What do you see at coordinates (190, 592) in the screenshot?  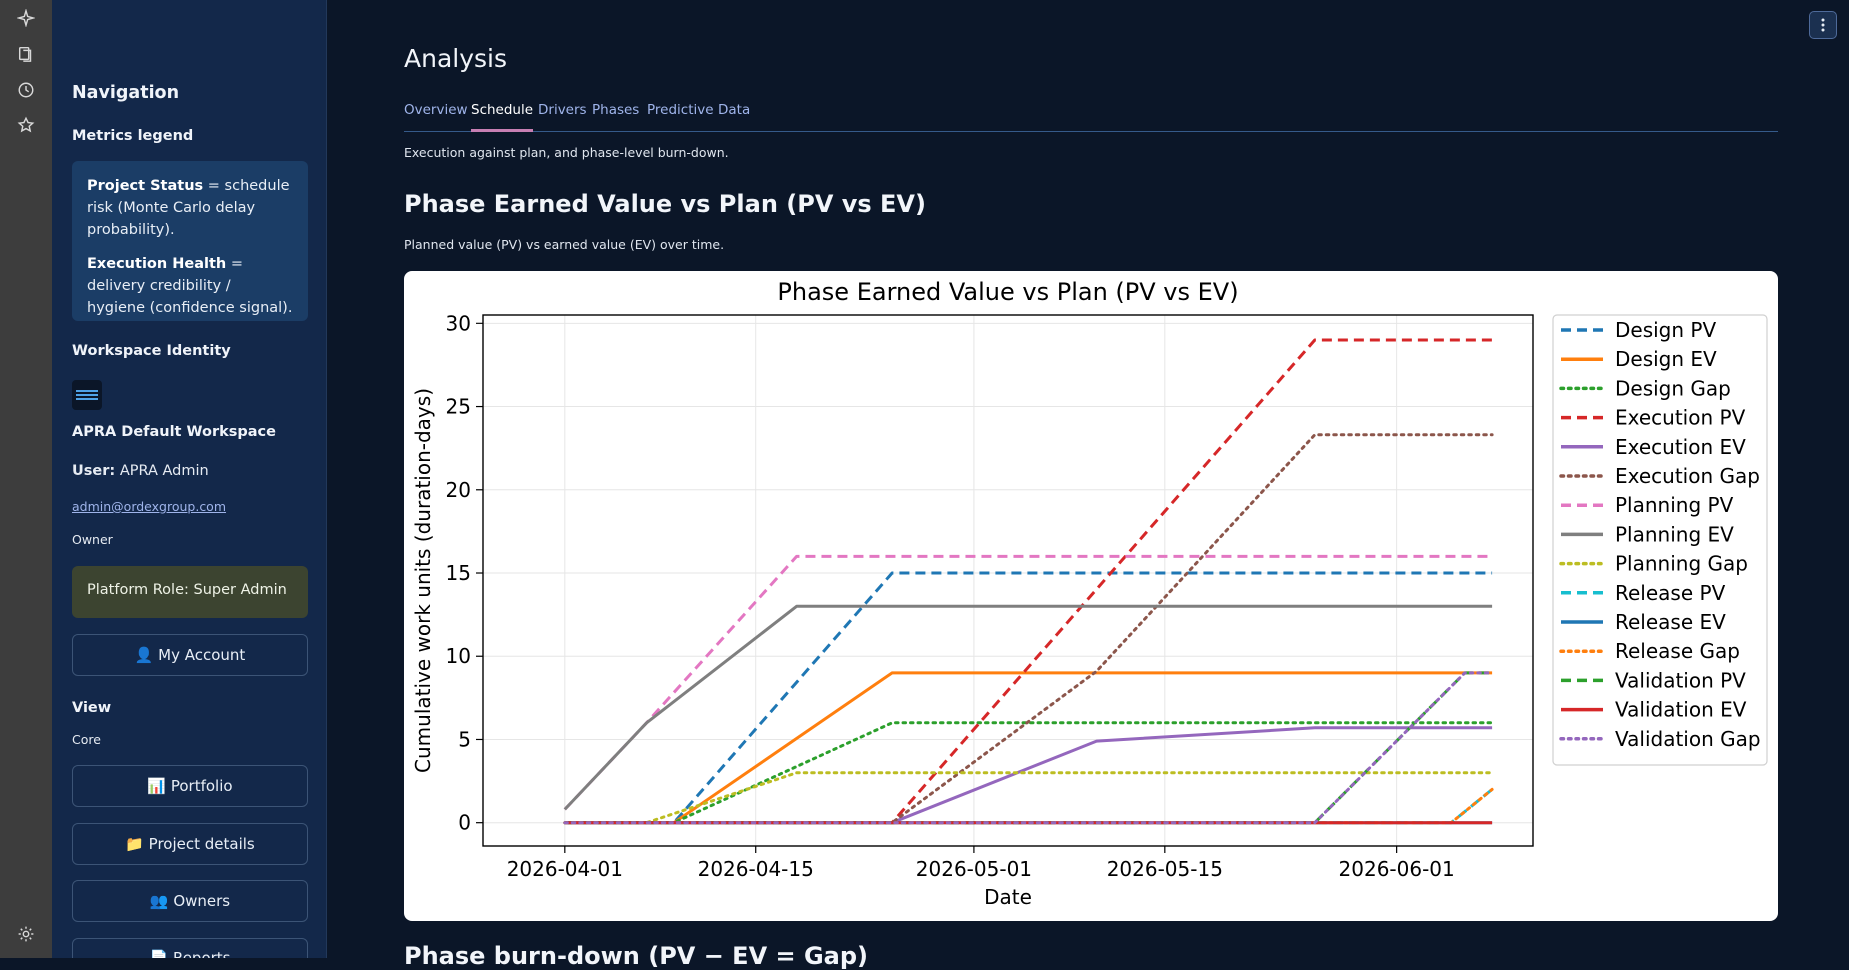 I see `platform-role-badge: Platform Role: Super Admin` at bounding box center [190, 592].